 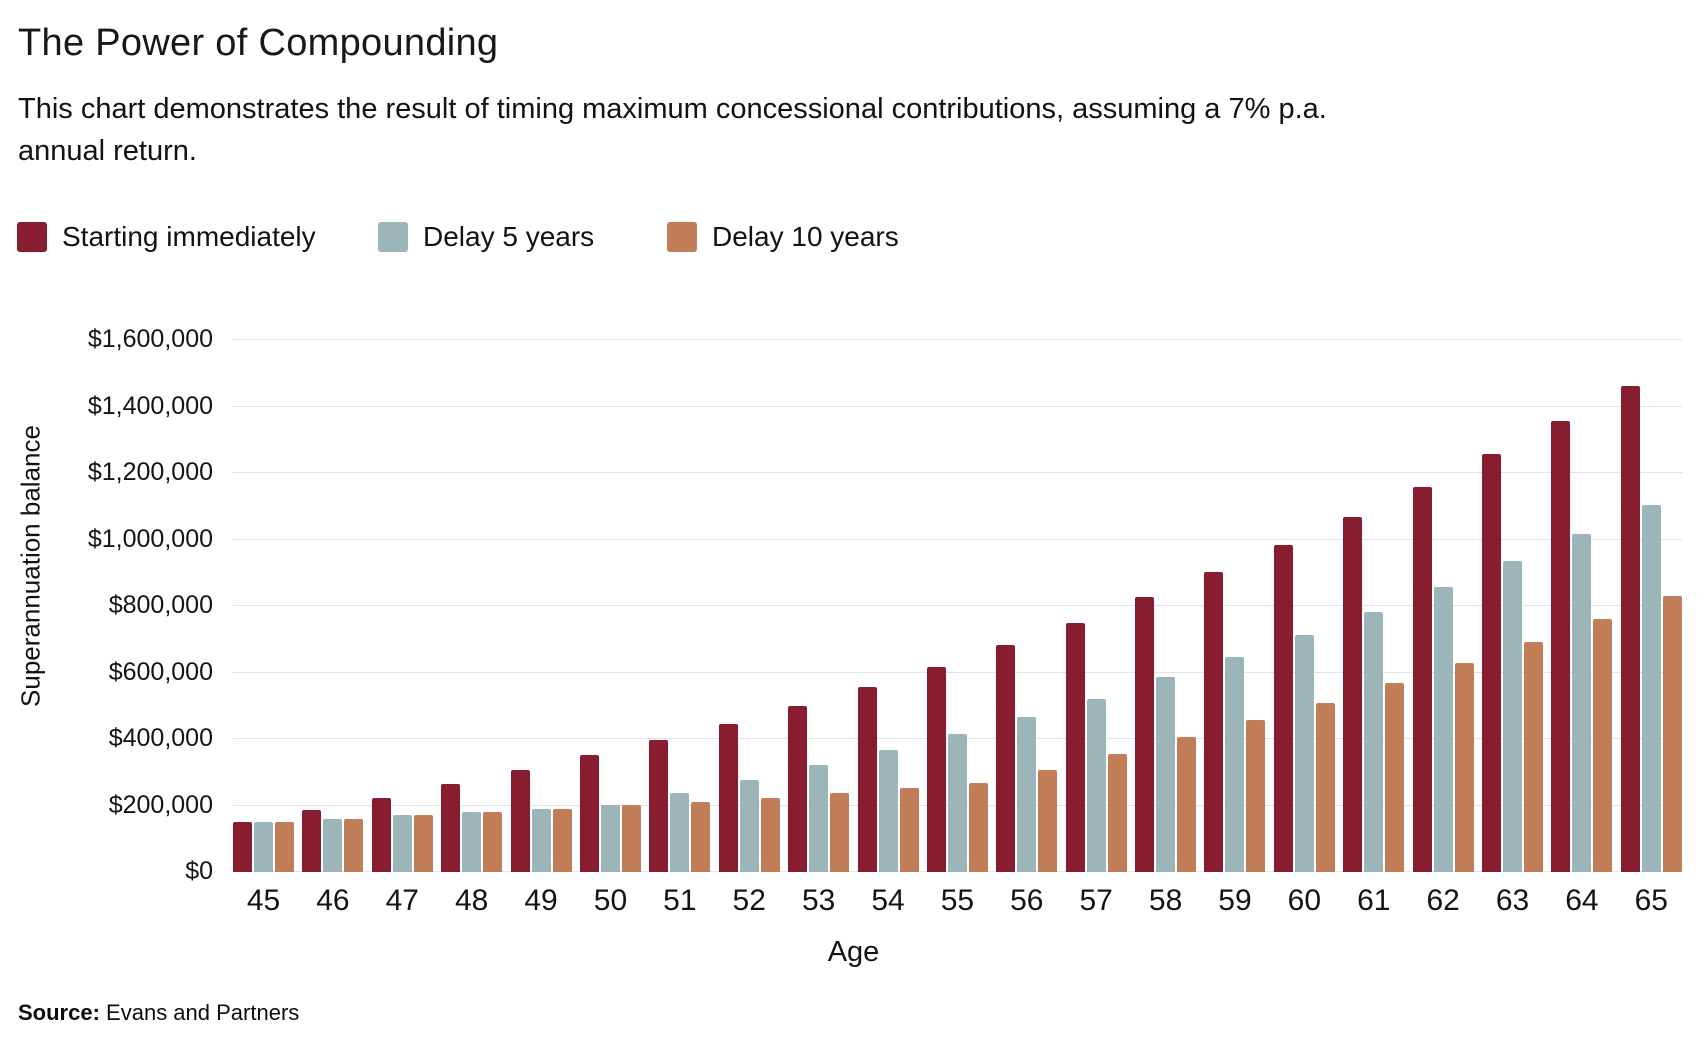 What do you see at coordinates (818, 900) in the screenshot?
I see `x-tick-label: 53` at bounding box center [818, 900].